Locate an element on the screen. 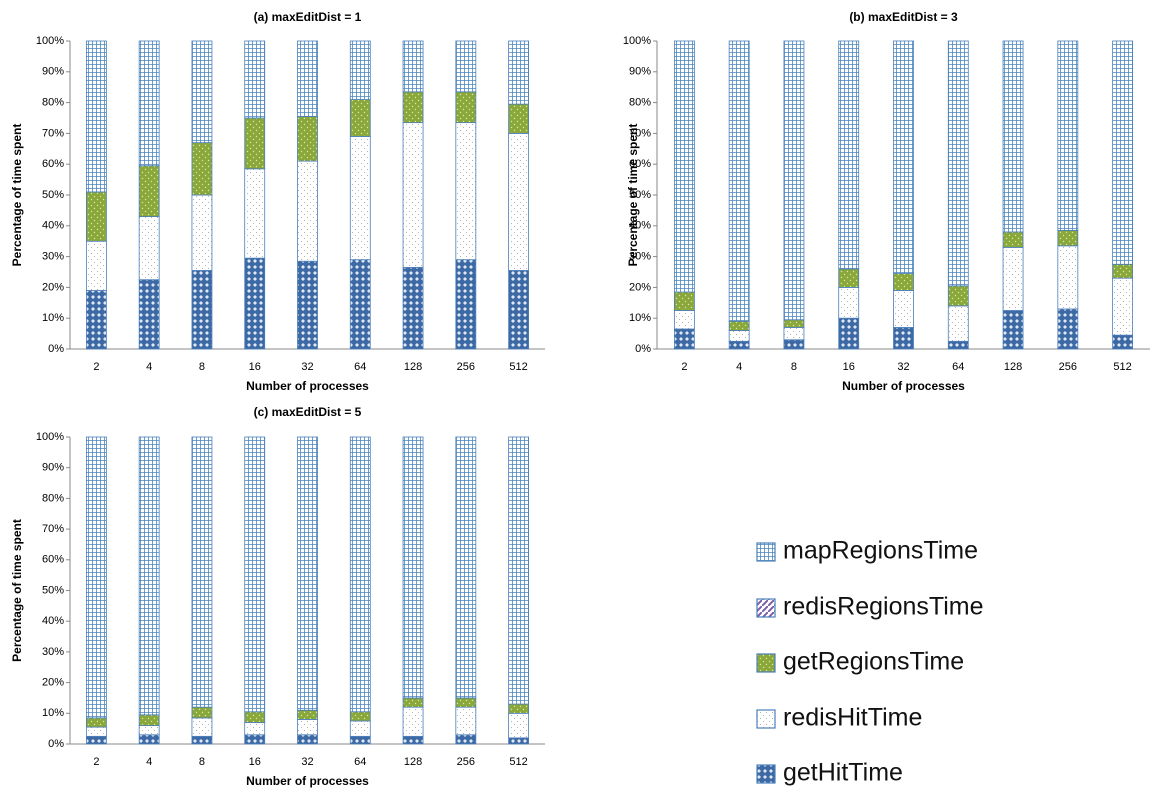  y-tick-label: 40% is located at coordinates (53, 226).